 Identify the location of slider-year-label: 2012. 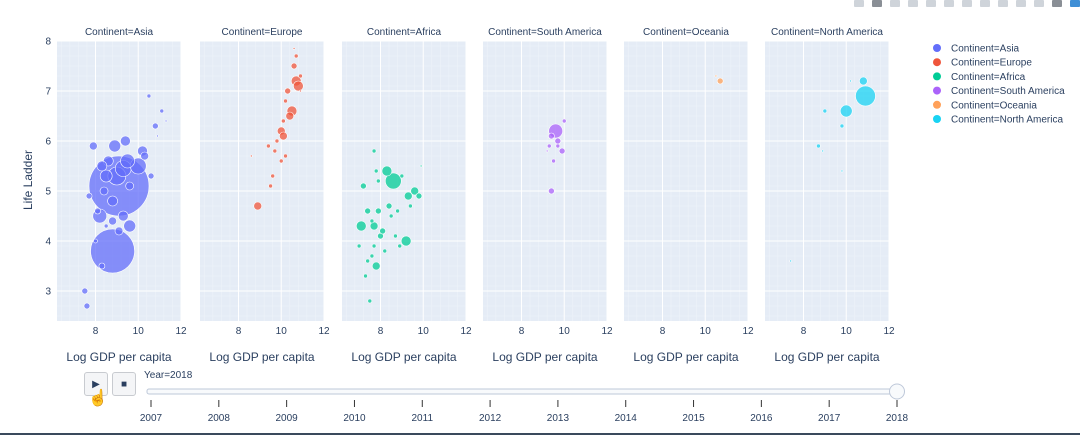
(490, 418).